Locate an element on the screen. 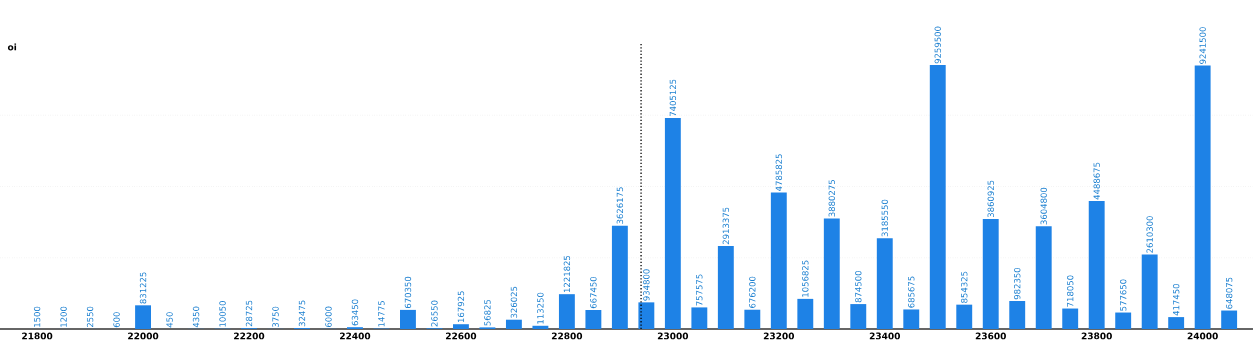 The image size is (1259, 354). x-tick-label: 21800 is located at coordinates (37, 336).